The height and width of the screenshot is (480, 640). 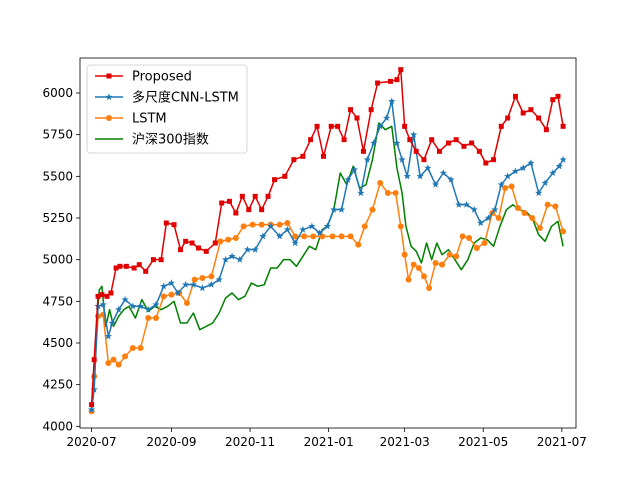 I want to click on legend-item-4: 沪深300指数, so click(x=152, y=140).